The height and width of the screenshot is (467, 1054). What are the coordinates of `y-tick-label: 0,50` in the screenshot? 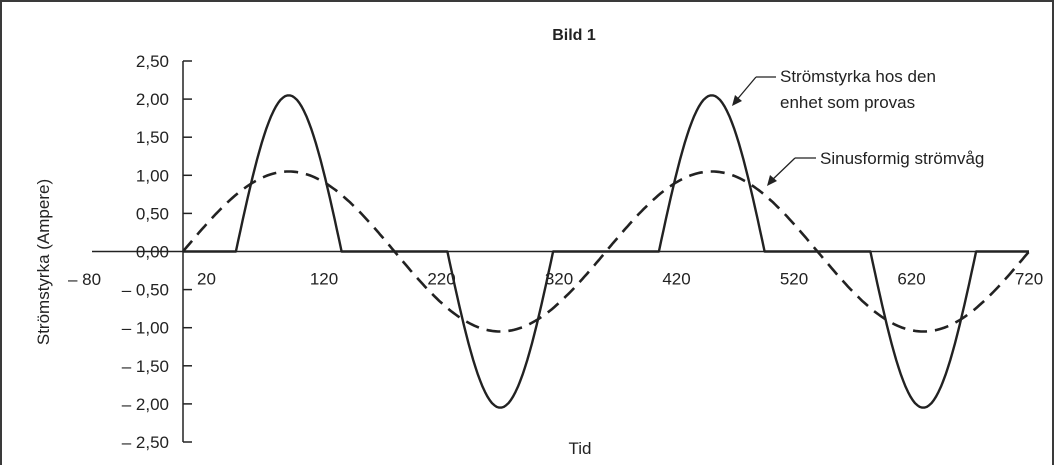 It's located at (152, 213).